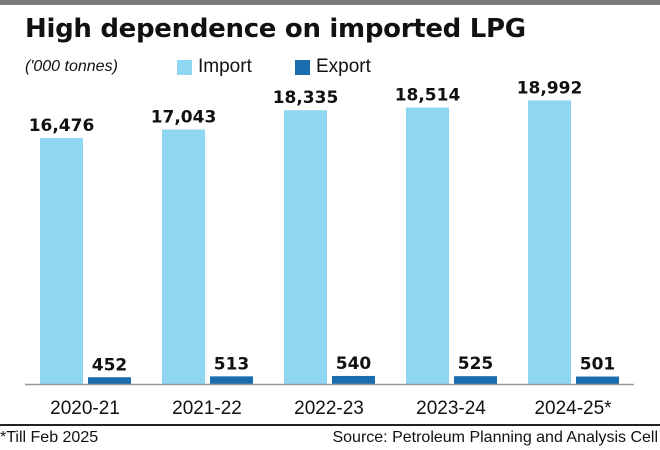 The image size is (660, 450). Describe the element at coordinates (451, 408) in the screenshot. I see `x-tick-label: 2023-24` at that location.